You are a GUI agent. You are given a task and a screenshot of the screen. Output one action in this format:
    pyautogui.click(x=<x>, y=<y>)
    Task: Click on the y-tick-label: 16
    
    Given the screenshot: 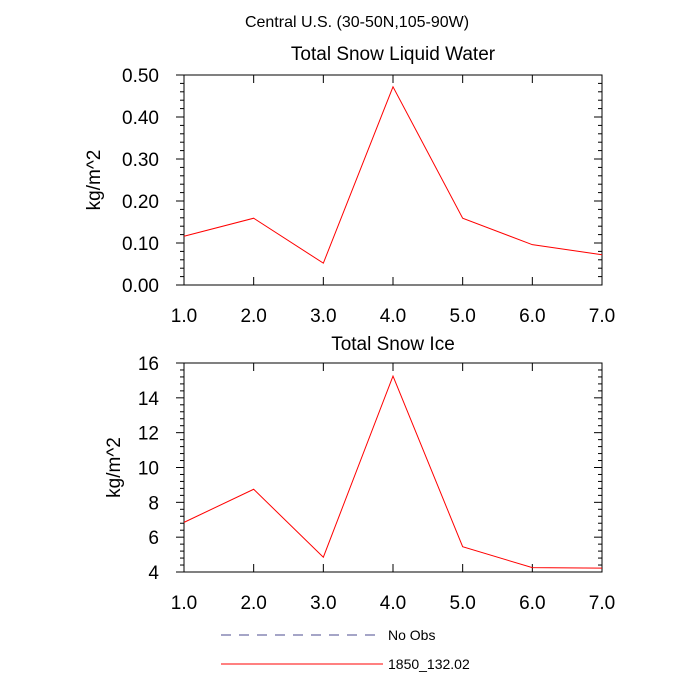 What is the action you would take?
    pyautogui.click(x=148, y=364)
    